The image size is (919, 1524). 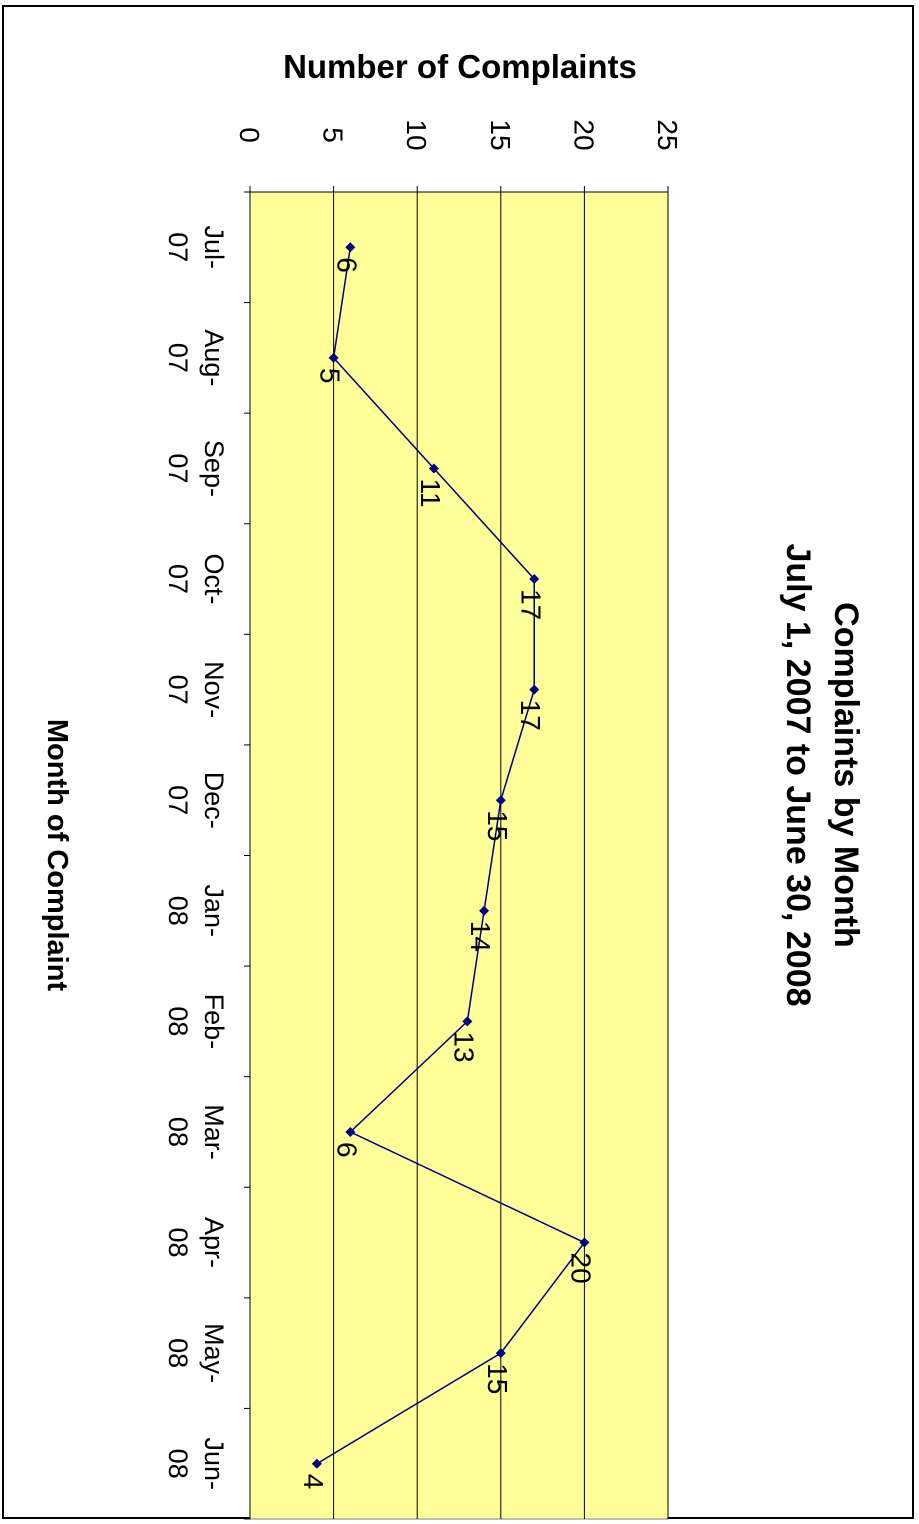 What do you see at coordinates (497, 825) in the screenshot?
I see `data-label-5: 15` at bounding box center [497, 825].